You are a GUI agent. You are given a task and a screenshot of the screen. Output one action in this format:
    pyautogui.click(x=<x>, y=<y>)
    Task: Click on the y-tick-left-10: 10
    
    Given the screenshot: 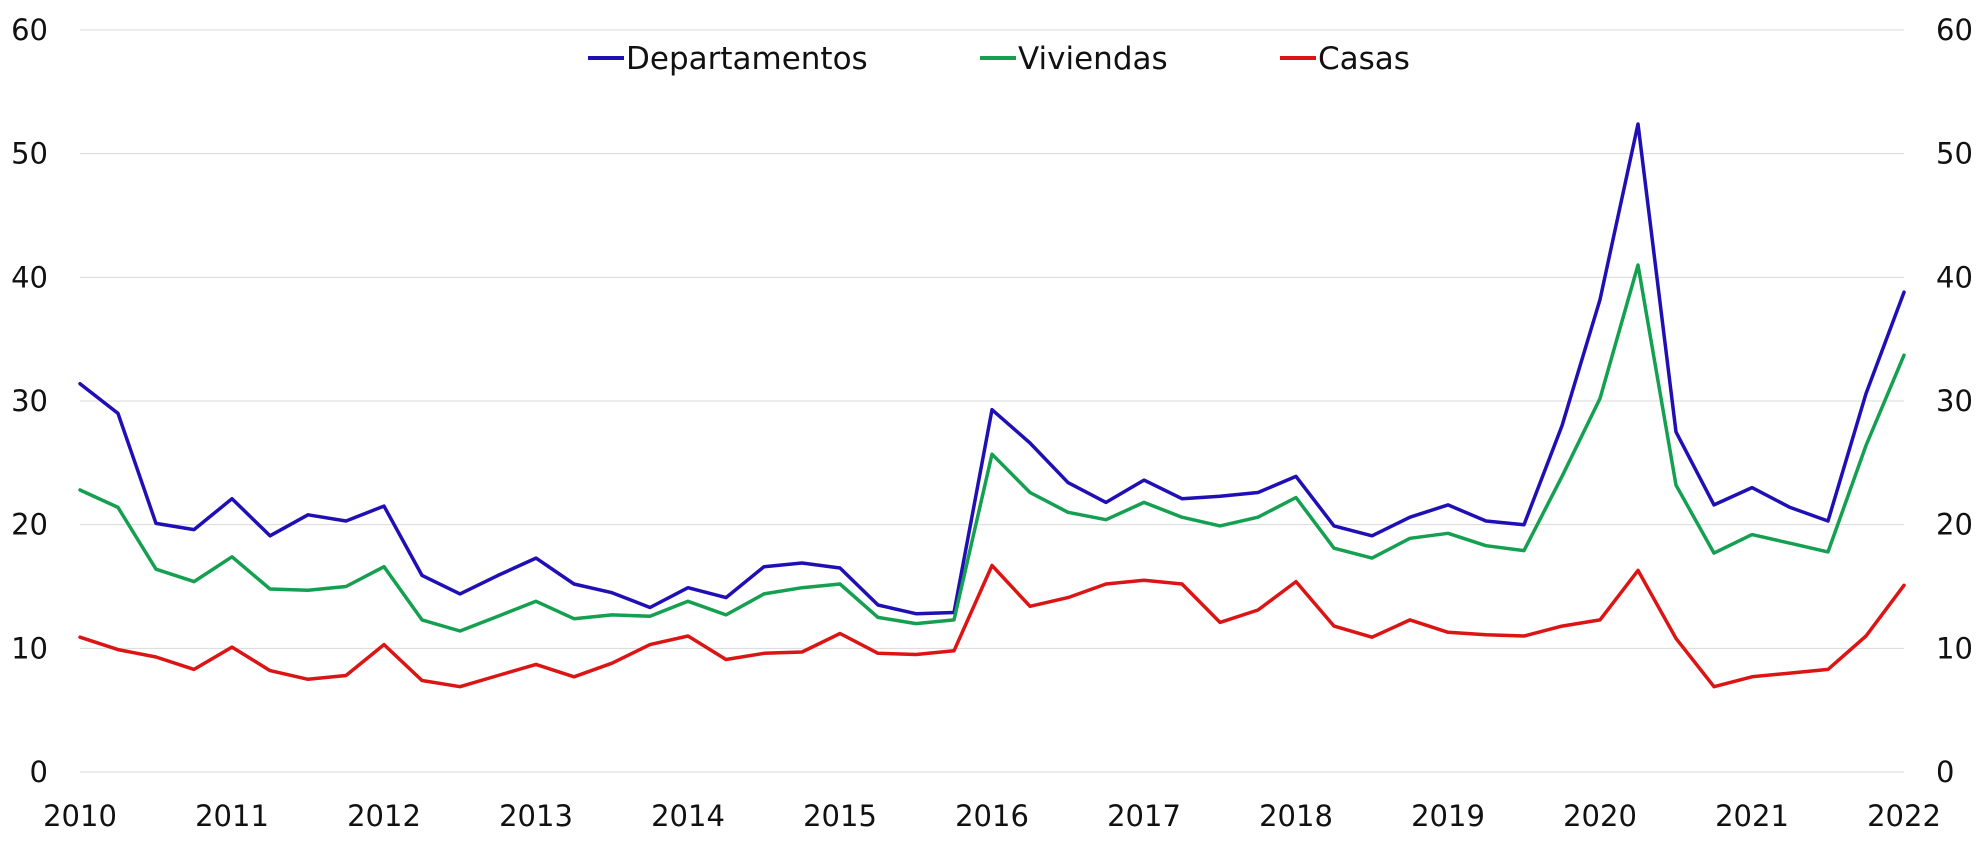 What is the action you would take?
    pyautogui.click(x=29, y=648)
    